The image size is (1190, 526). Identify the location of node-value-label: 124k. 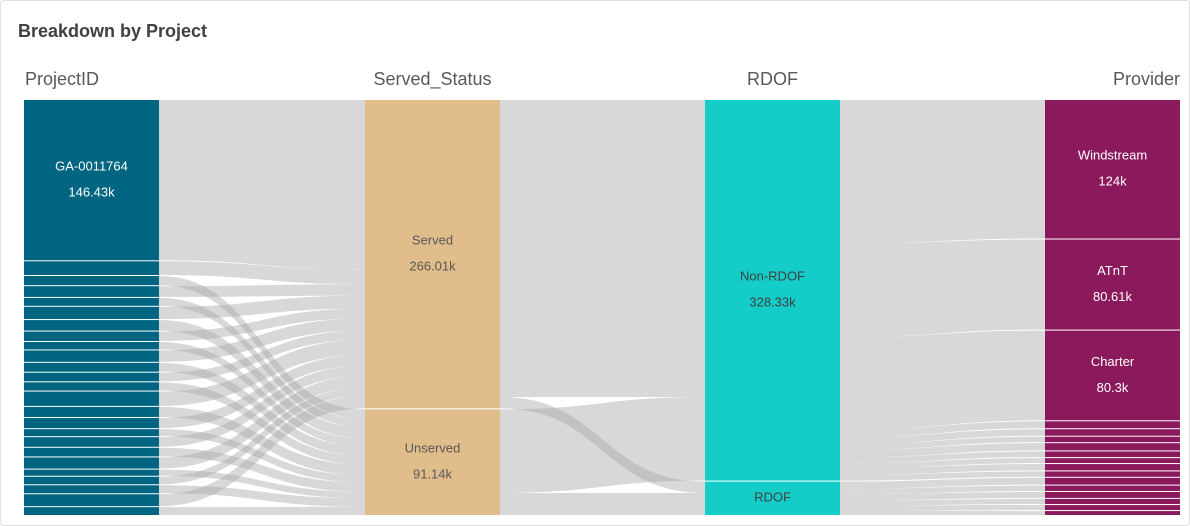
(1112, 181).